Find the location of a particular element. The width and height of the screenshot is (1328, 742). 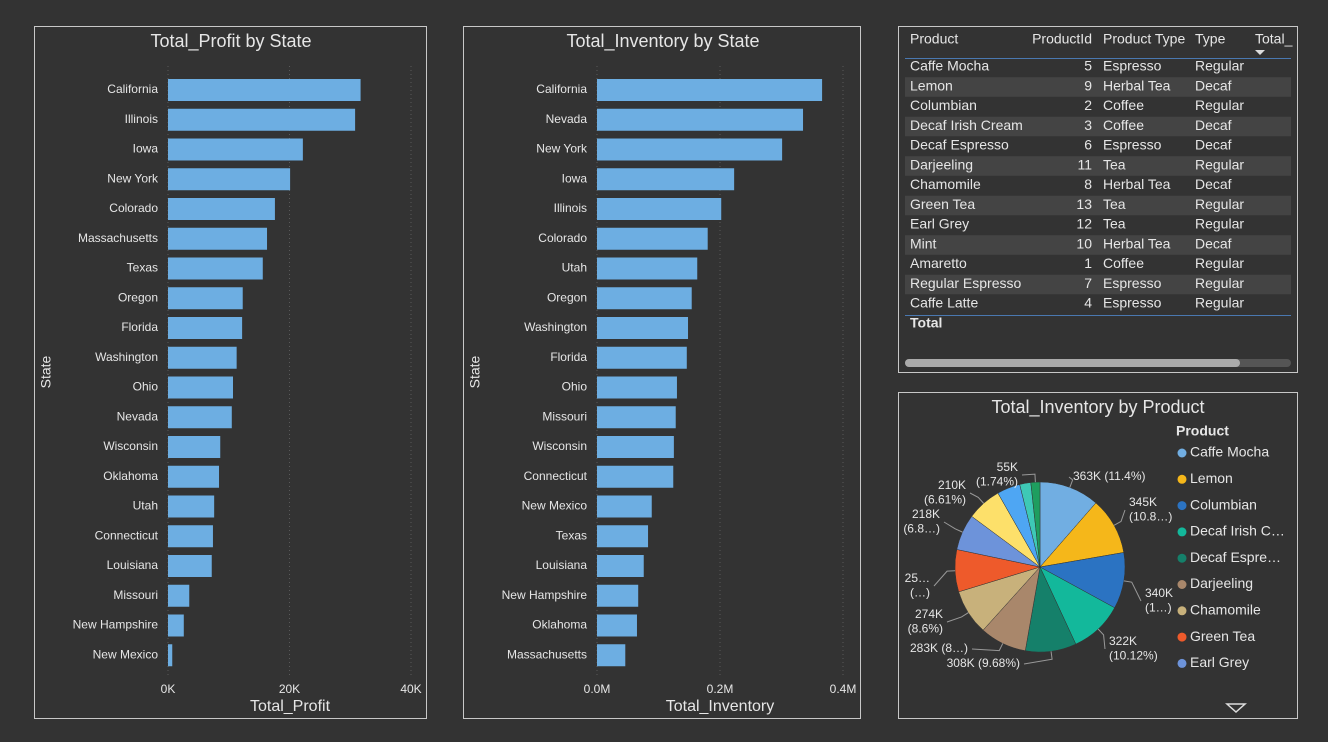

data-label: 340K is located at coordinates (1159, 593).